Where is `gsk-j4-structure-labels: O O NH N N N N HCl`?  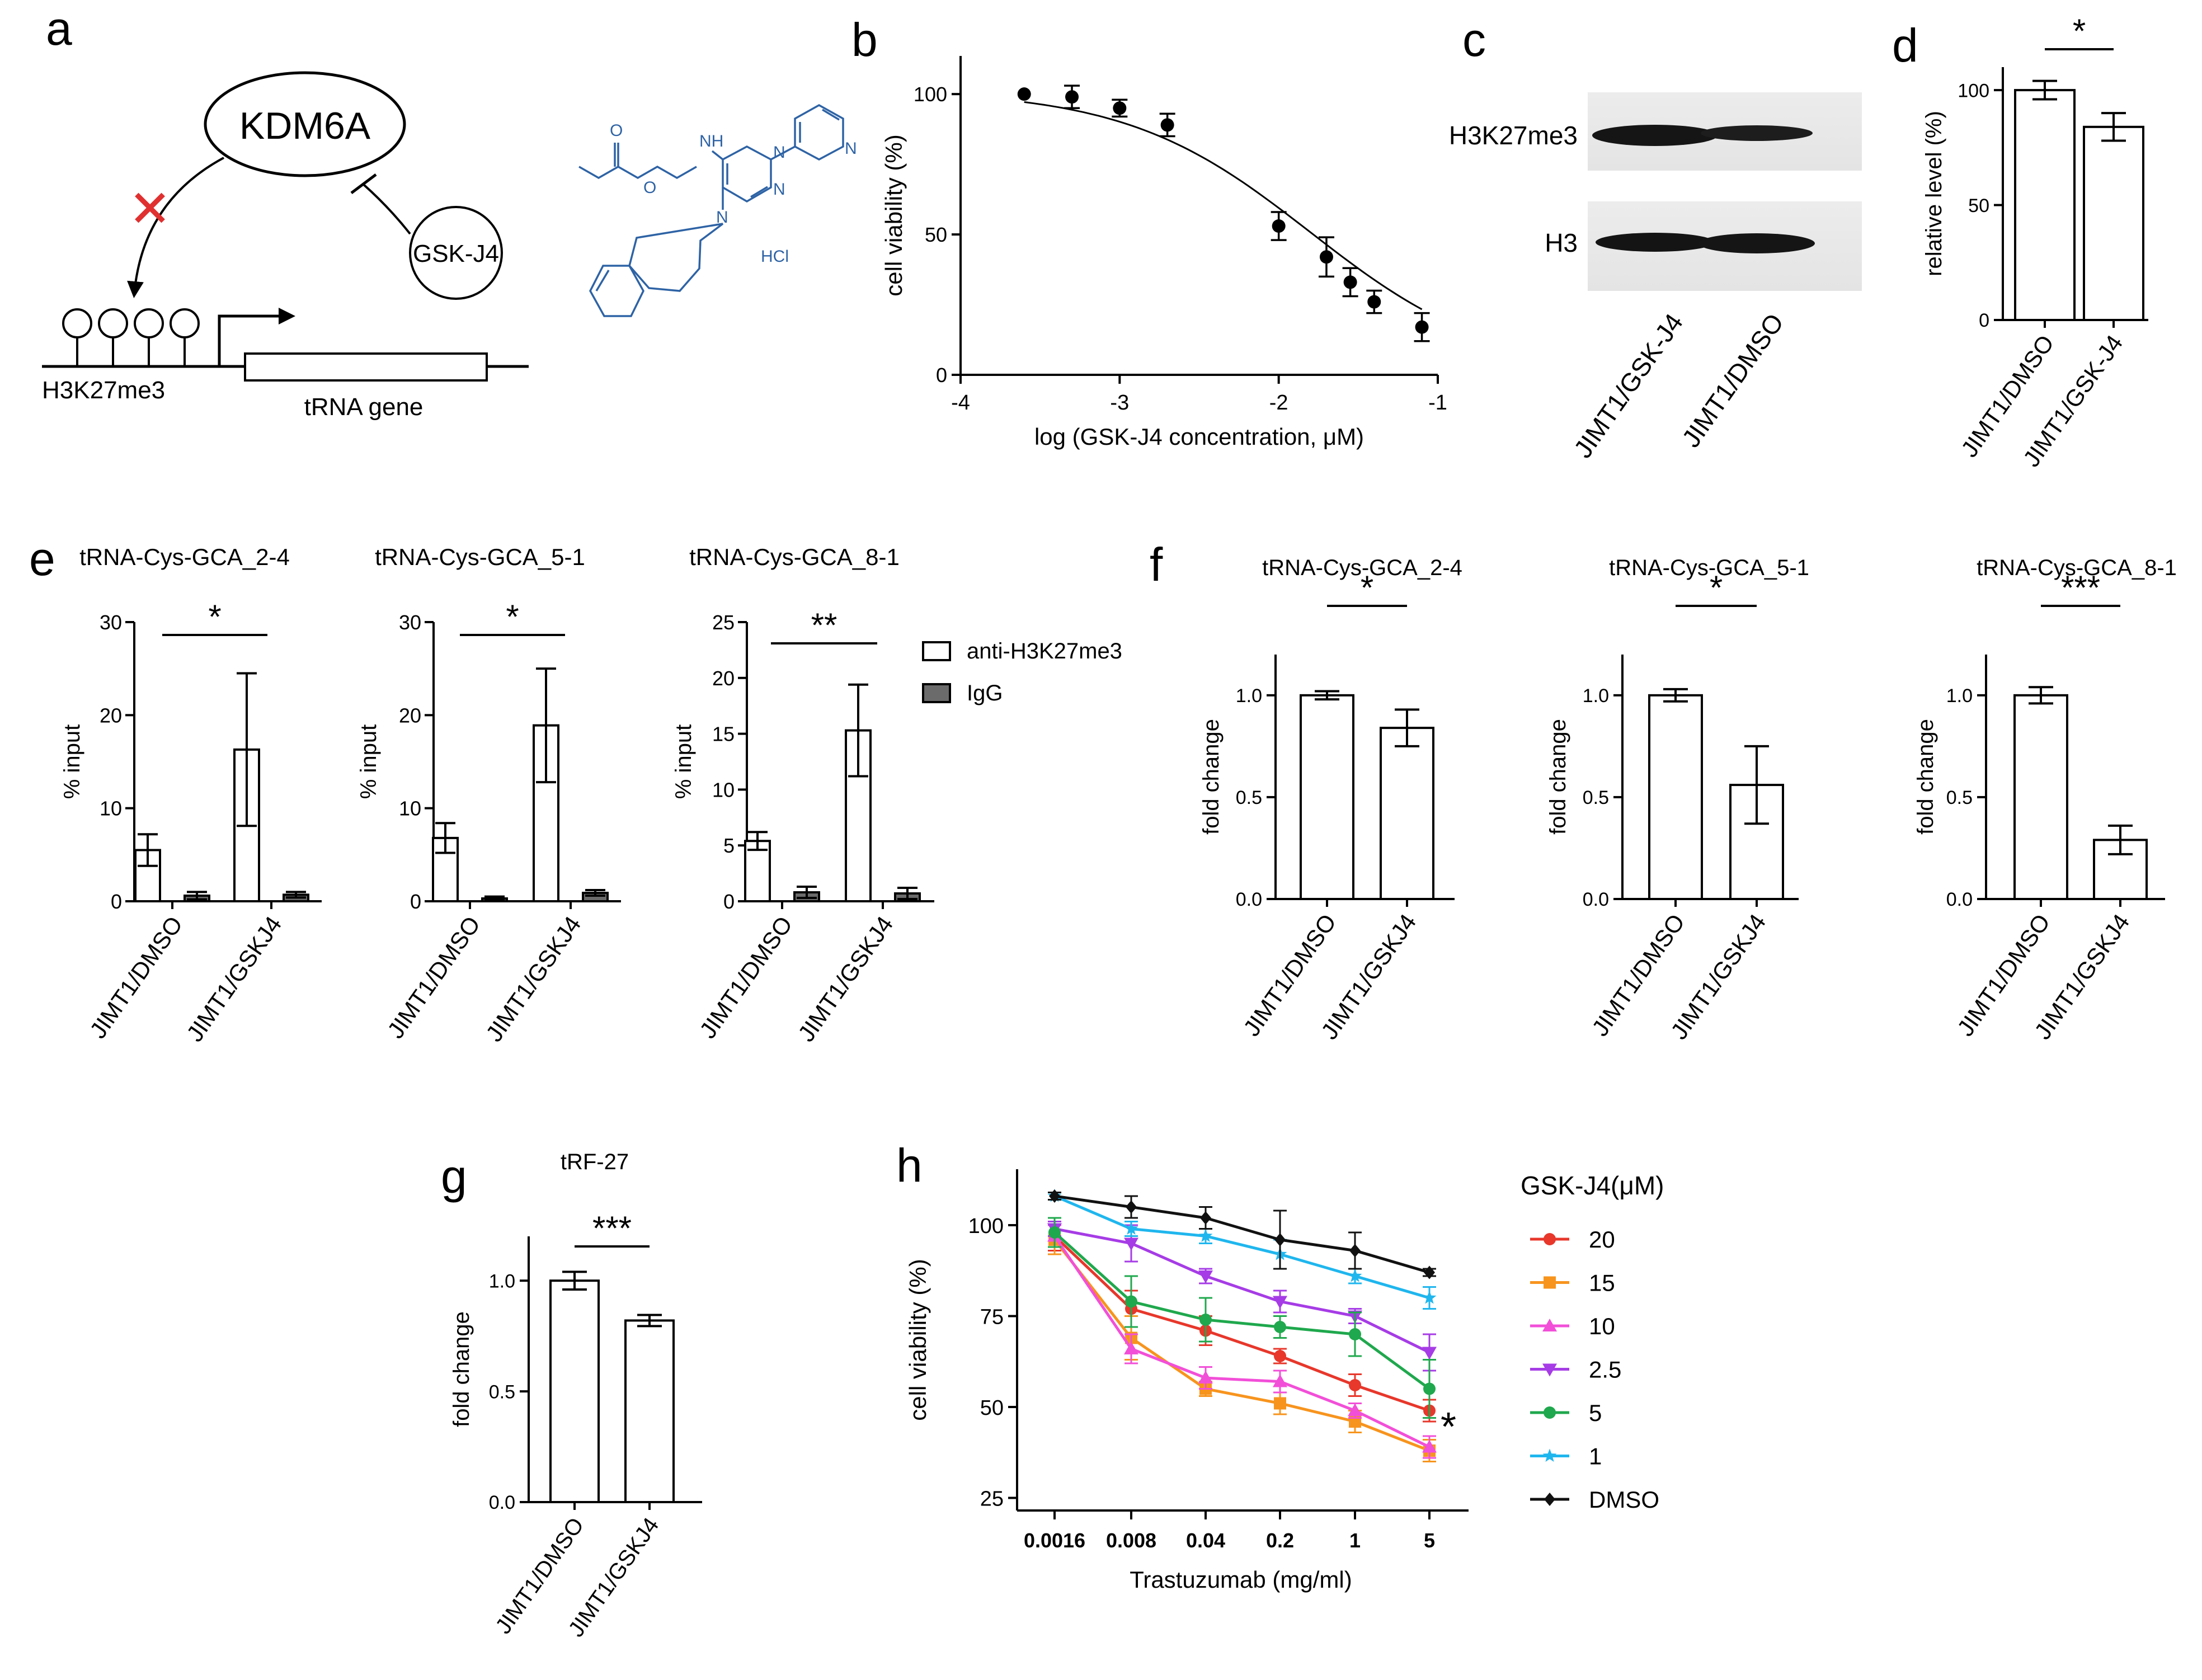 gsk-j4-structure-labels: O O NH N N N N HCl is located at coordinates (733, 194).